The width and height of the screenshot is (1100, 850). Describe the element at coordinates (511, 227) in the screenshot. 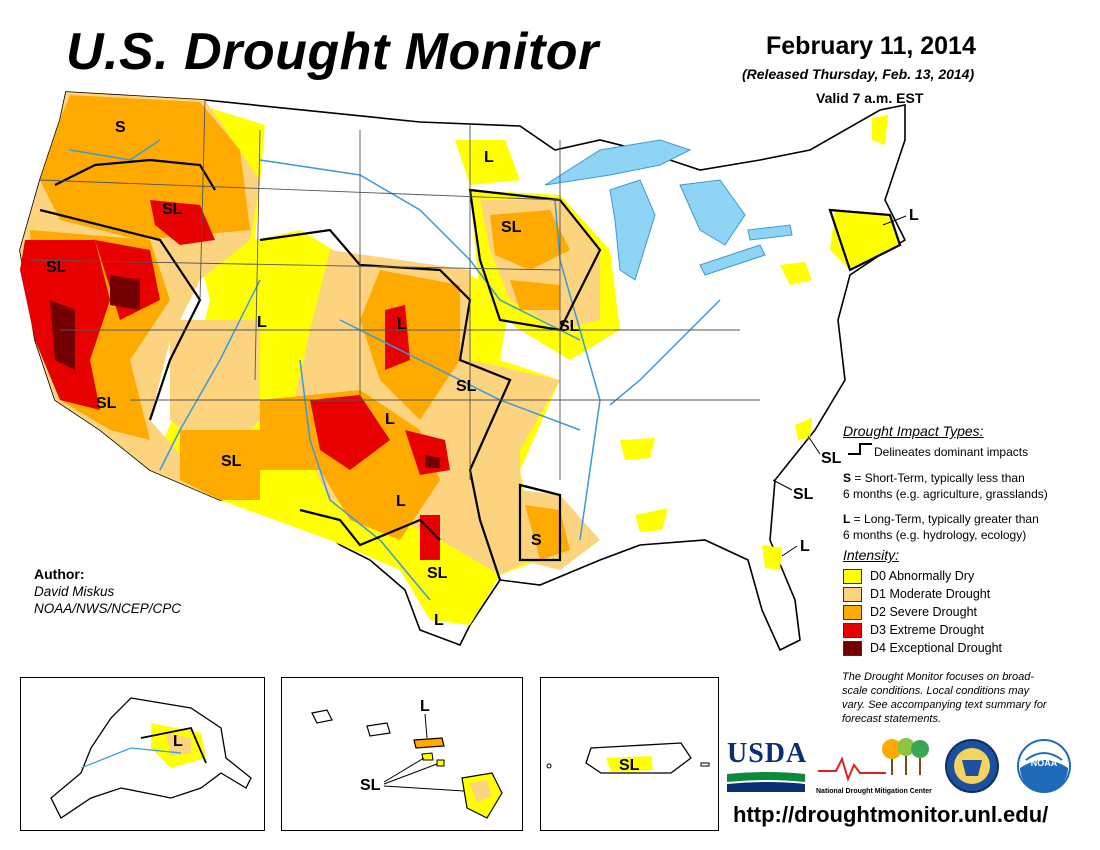

I see `label-sd-sl: SL` at that location.